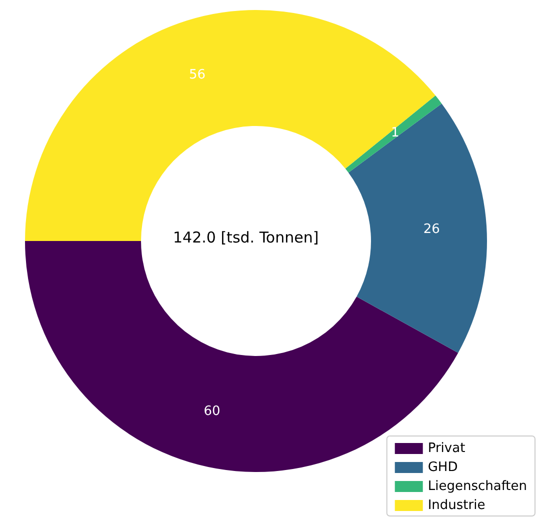  Describe the element at coordinates (246, 237) in the screenshot. I see `text: 142.0 [tsd. Tonnen]` at that location.